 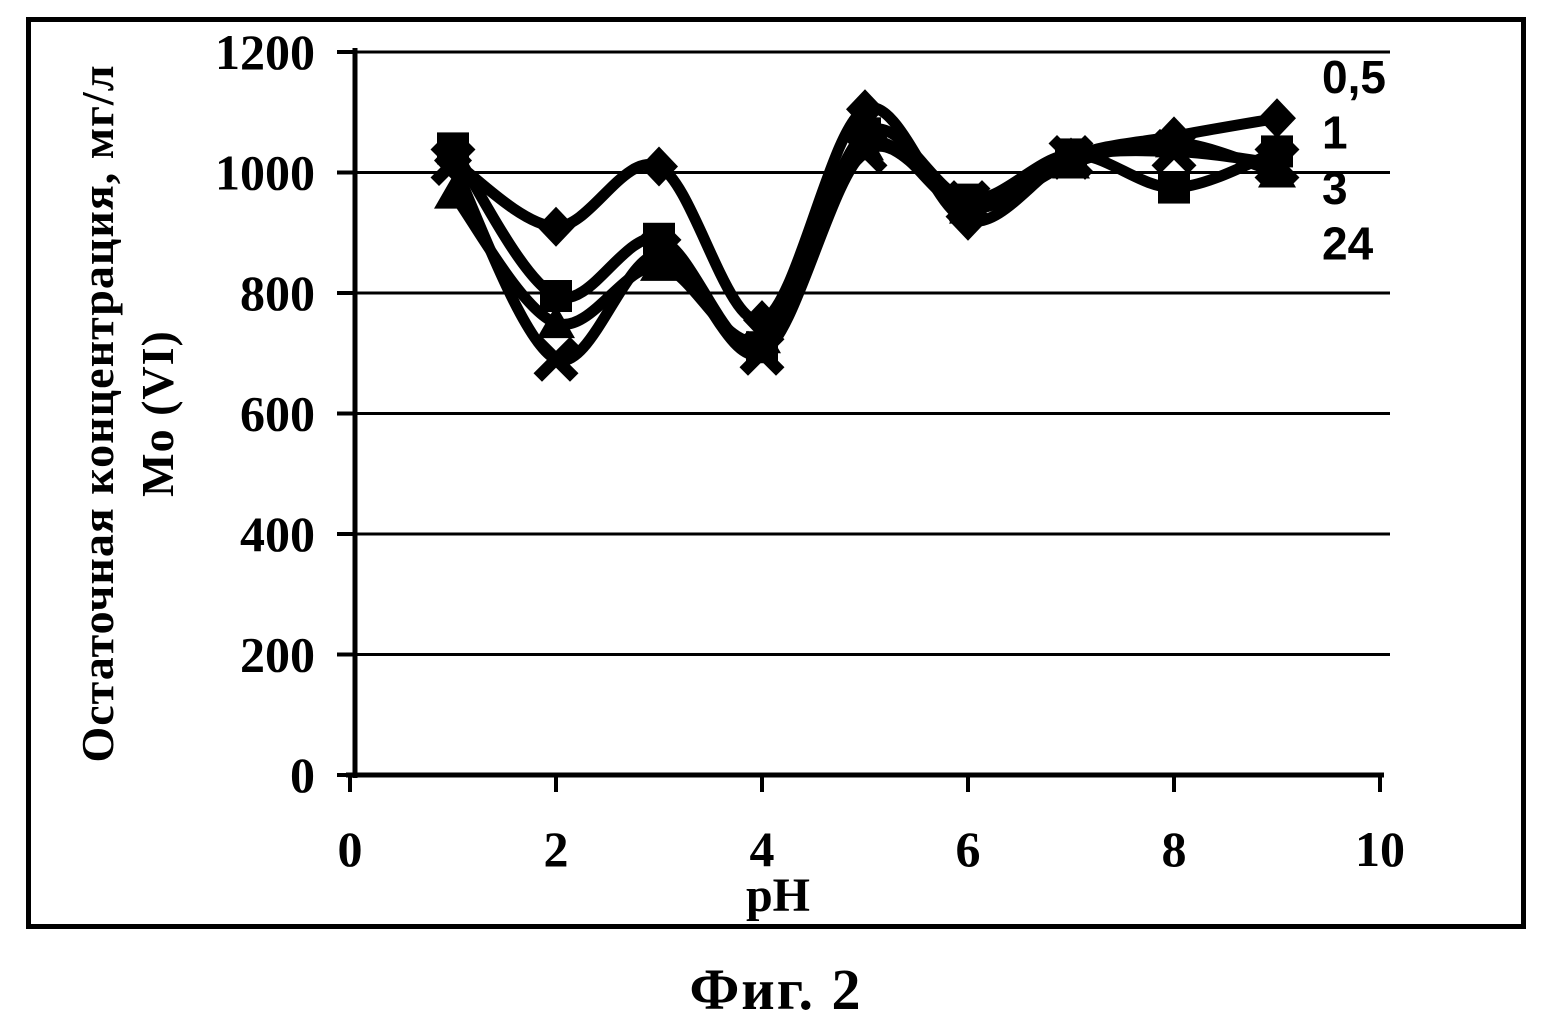 I want to click on legend-label-1: 1, so click(x=1335, y=133).